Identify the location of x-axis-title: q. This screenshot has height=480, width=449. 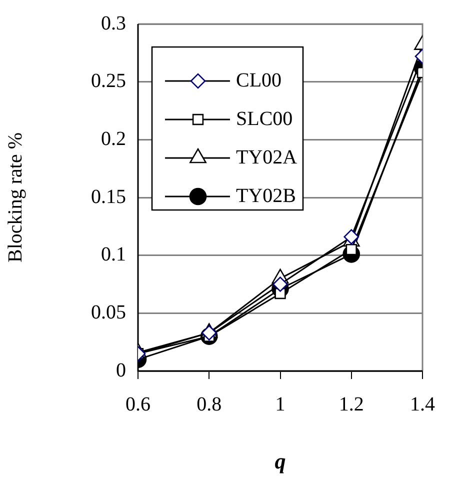
(280, 461).